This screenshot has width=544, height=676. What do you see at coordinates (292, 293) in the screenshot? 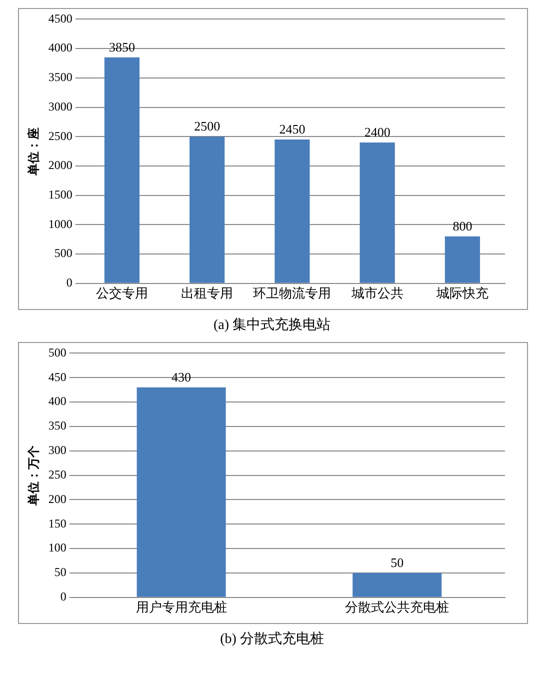
I see `x-tick-label: 环卫物流专用` at bounding box center [292, 293].